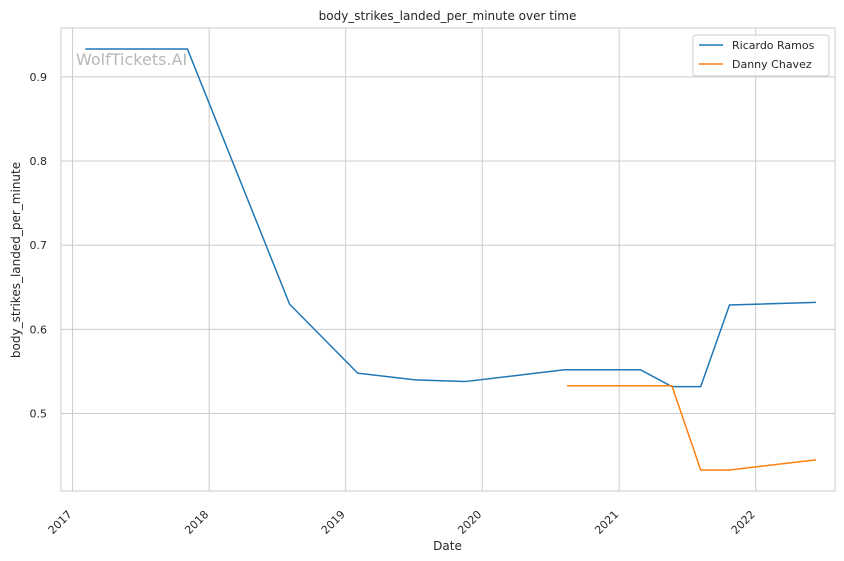 The image size is (844, 561). Describe the element at coordinates (16, 260) in the screenshot. I see `y-axis-label: body_strikes_landed_per_minute` at that location.